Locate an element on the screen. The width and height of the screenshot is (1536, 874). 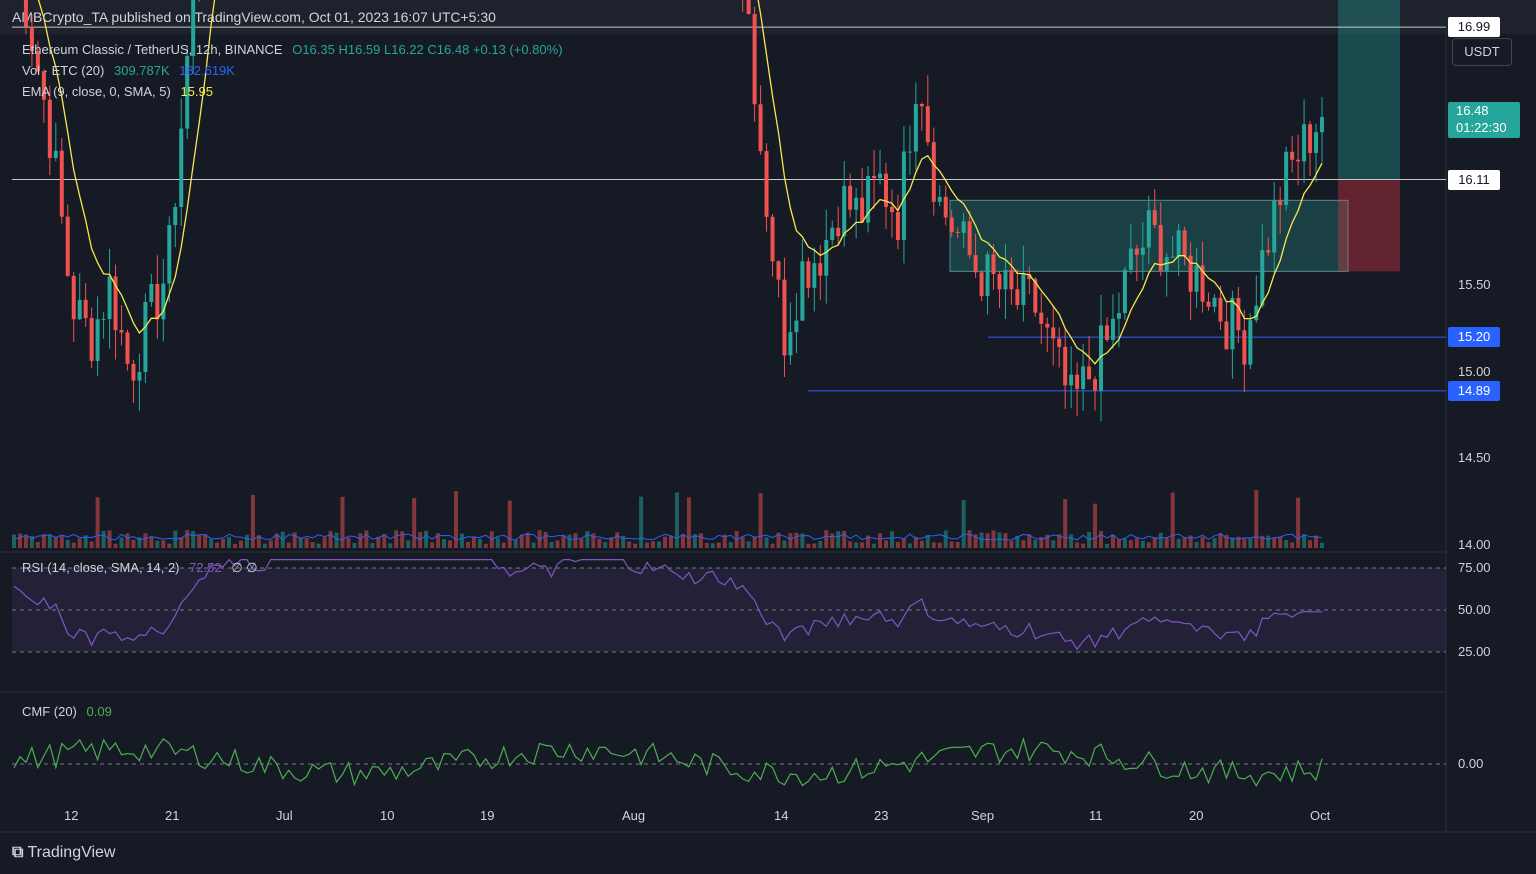
price-tick-label: 15.00 is located at coordinates (1474, 371).